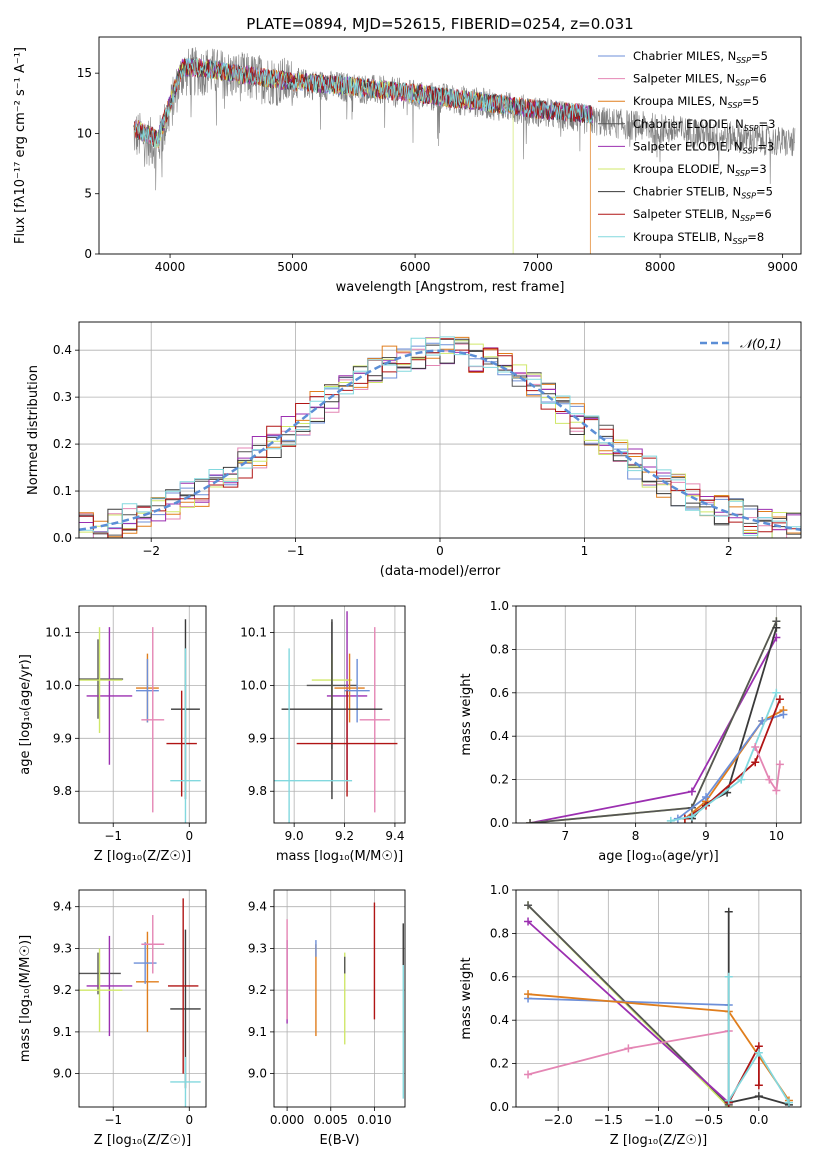 This screenshot has width=819, height=1170. I want to click on x-tick-label: 0.0, so click(758, 1120).